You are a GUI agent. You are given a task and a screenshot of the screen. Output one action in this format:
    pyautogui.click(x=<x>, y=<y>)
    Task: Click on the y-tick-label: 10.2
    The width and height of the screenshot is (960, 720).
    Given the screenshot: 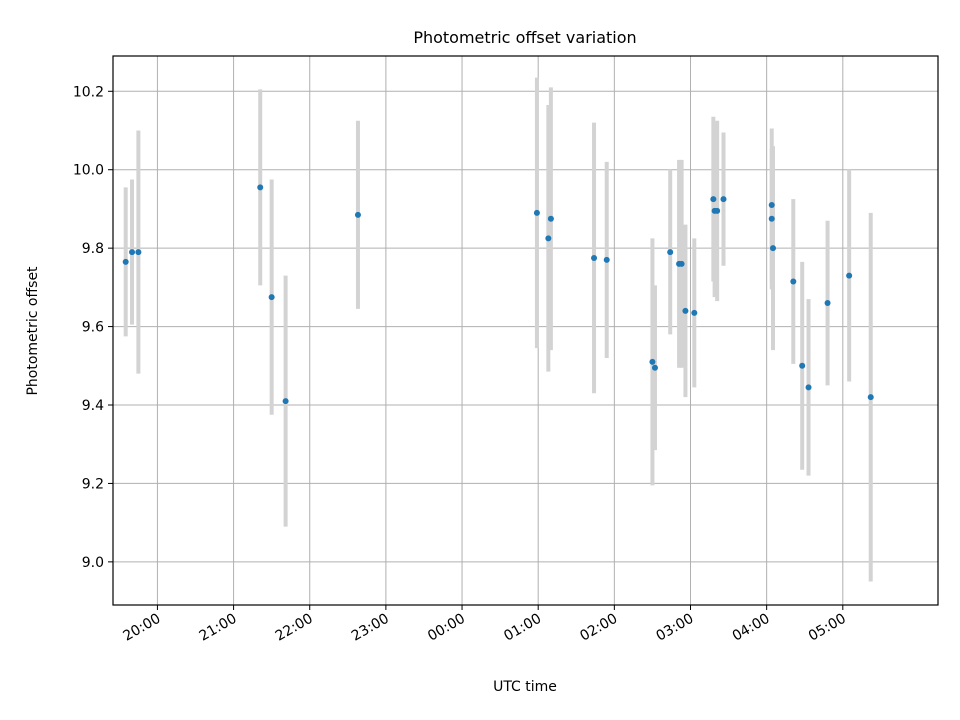 What is the action you would take?
    pyautogui.click(x=88, y=92)
    